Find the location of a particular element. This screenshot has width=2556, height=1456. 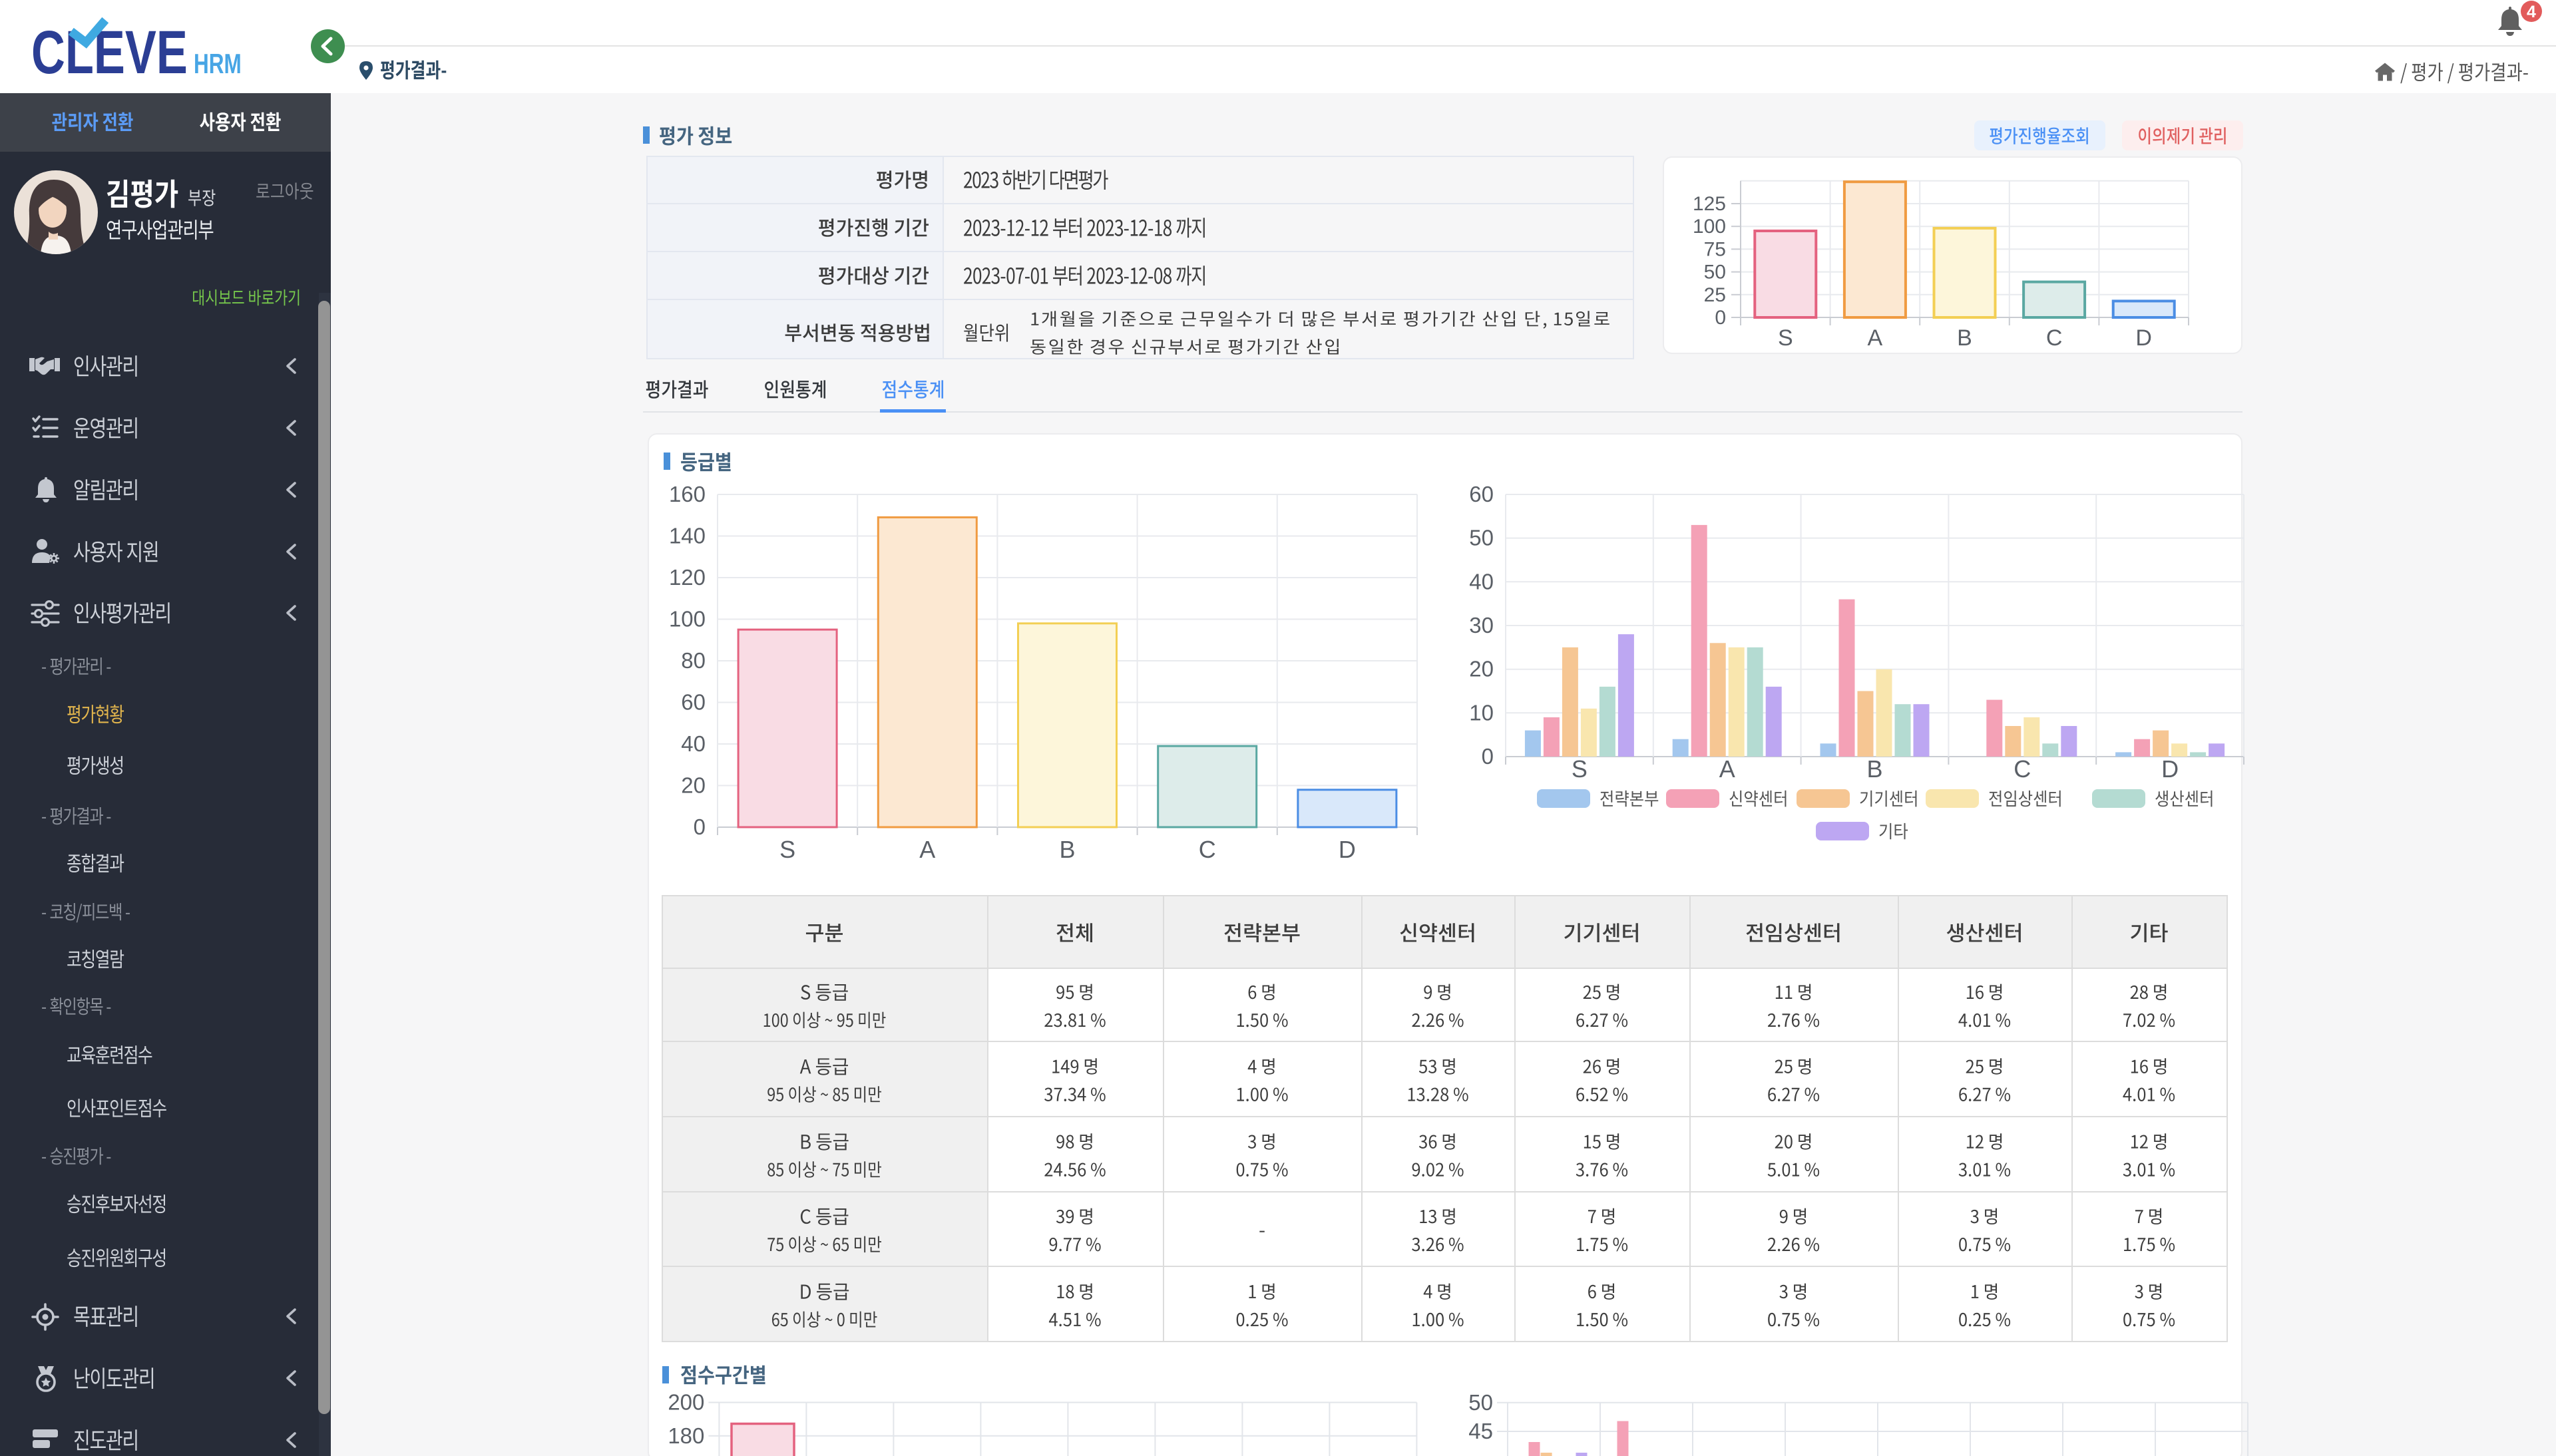

svg-text: CLEVE is located at coordinates (109, 53).